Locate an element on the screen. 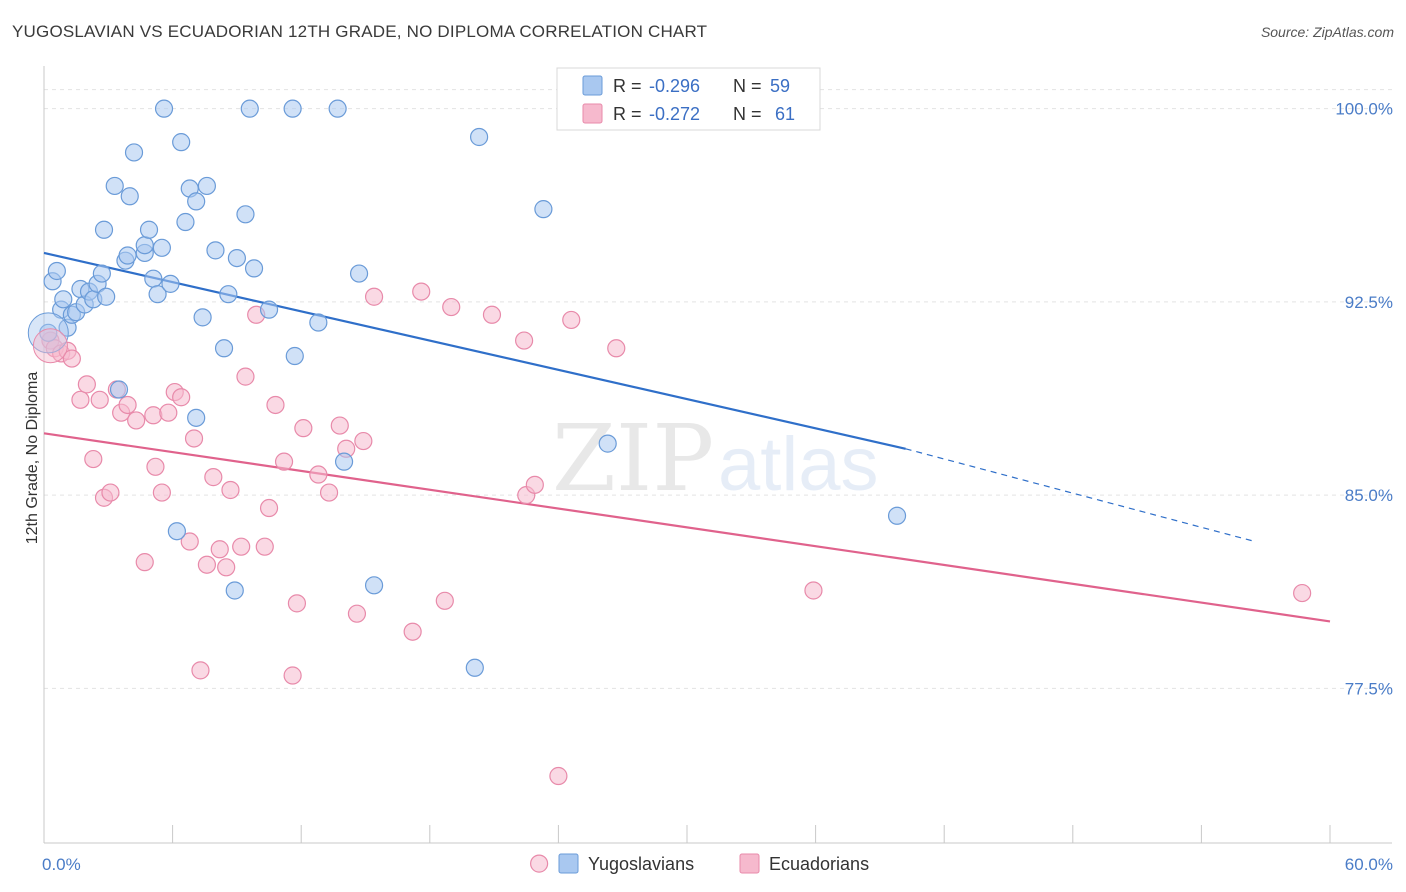 The height and width of the screenshot is (892, 1406). series-legend-swatch-yugoslavians is located at coordinates (568, 863).